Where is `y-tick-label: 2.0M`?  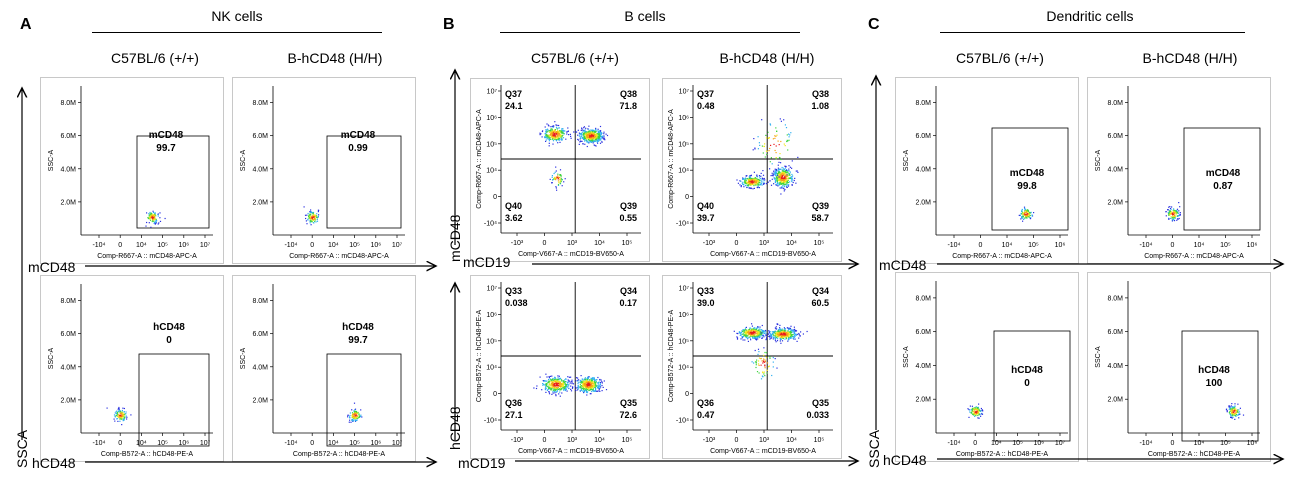 y-tick-label: 2.0M is located at coordinates (1115, 202).